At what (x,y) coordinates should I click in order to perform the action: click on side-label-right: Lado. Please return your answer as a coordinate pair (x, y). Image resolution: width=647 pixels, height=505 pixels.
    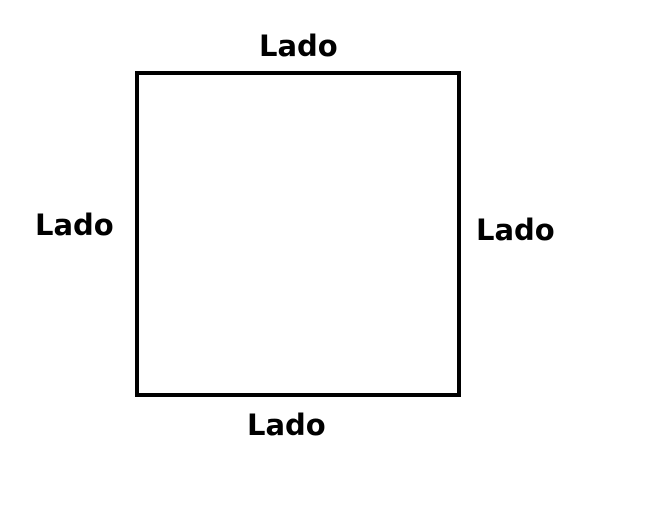
    Looking at the image, I should click on (515, 230).